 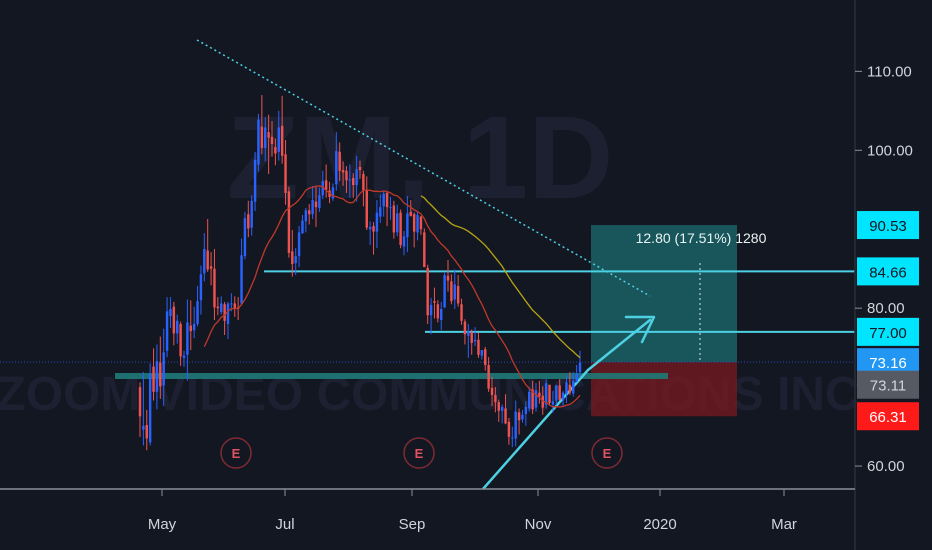 What do you see at coordinates (889, 71) in the screenshot?
I see `price-tick-label: 110.00` at bounding box center [889, 71].